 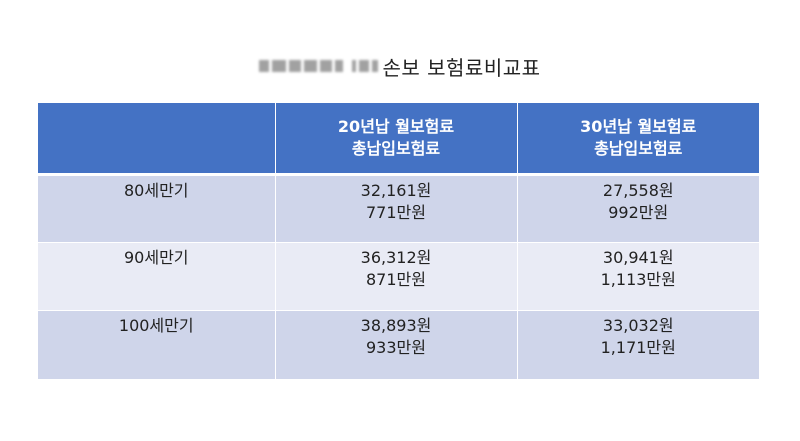 I want to click on row-label: 90세만기, so click(x=156, y=276).